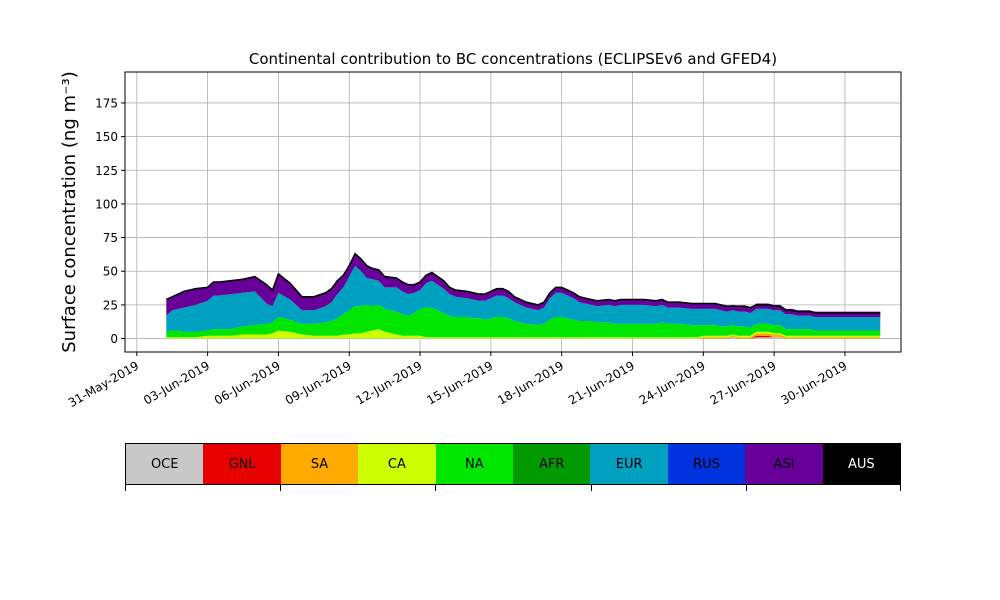 The width and height of the screenshot is (1000, 600). I want to click on legend-item-rus: RUS, so click(706, 464).